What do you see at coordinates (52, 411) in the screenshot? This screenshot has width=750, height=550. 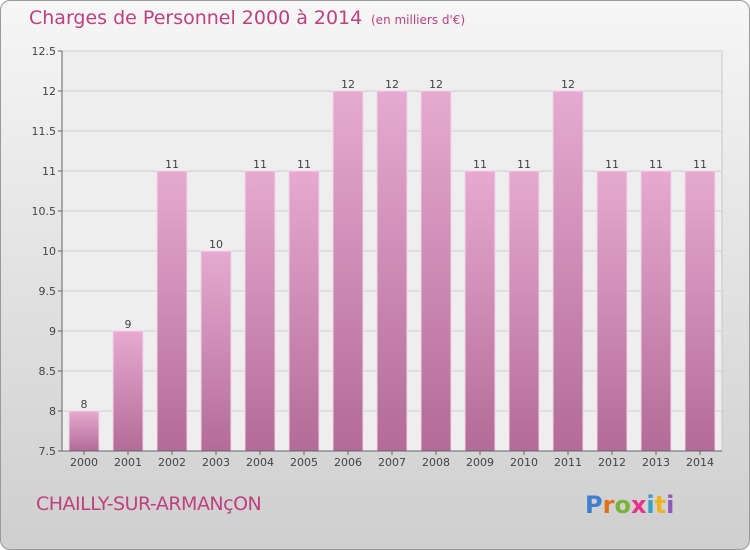 I see `y-tick-label: 8` at bounding box center [52, 411].